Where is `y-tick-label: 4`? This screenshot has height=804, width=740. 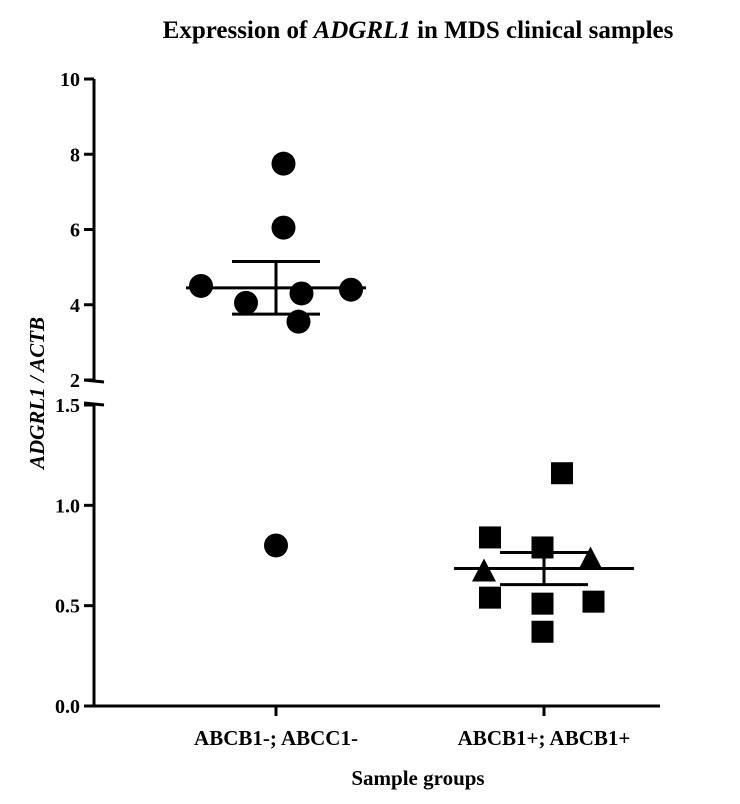 y-tick-label: 4 is located at coordinates (75, 306).